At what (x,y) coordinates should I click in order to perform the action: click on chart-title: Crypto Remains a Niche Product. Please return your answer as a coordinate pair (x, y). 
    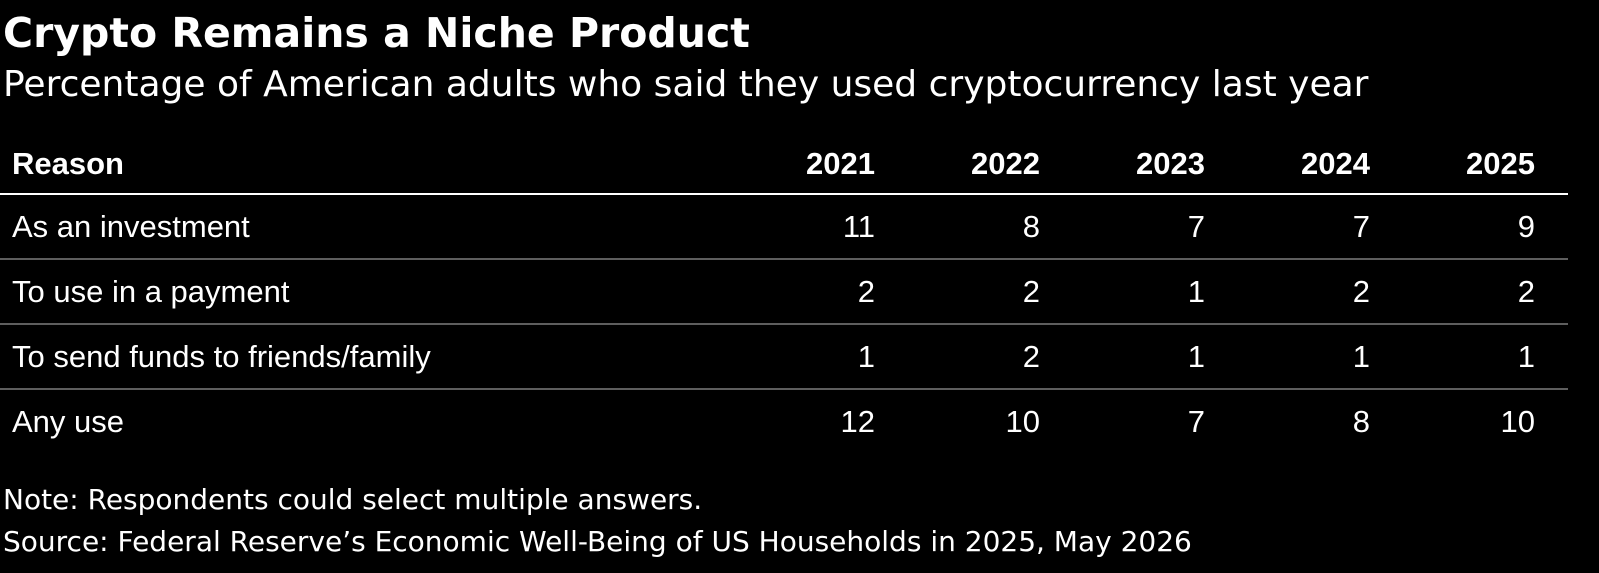
    Looking at the image, I should click on (376, 33).